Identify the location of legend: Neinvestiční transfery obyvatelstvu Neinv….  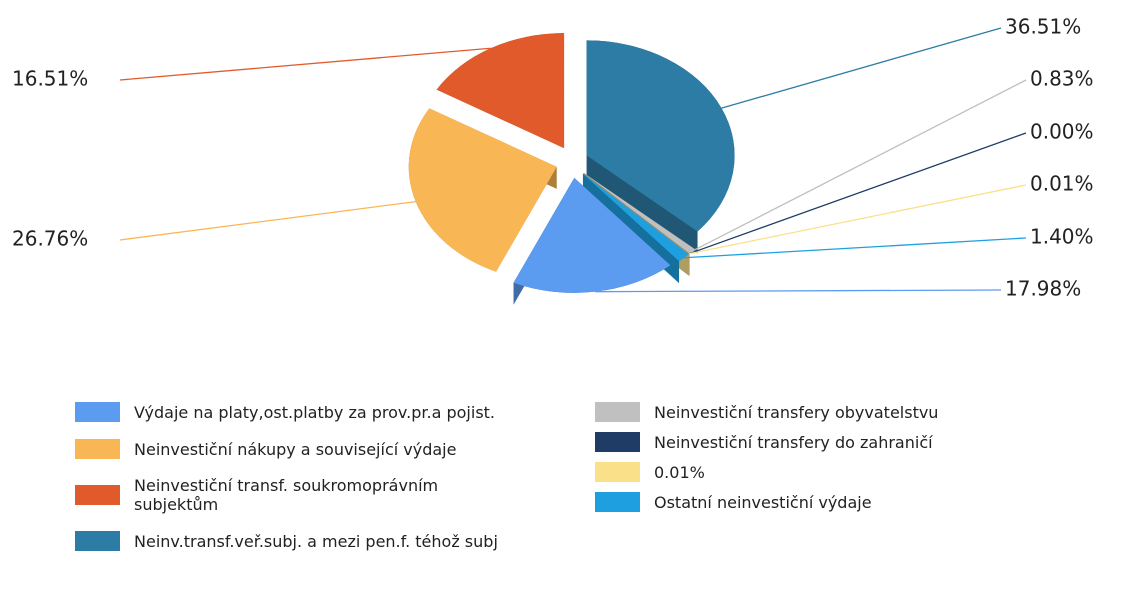
(810, 457).